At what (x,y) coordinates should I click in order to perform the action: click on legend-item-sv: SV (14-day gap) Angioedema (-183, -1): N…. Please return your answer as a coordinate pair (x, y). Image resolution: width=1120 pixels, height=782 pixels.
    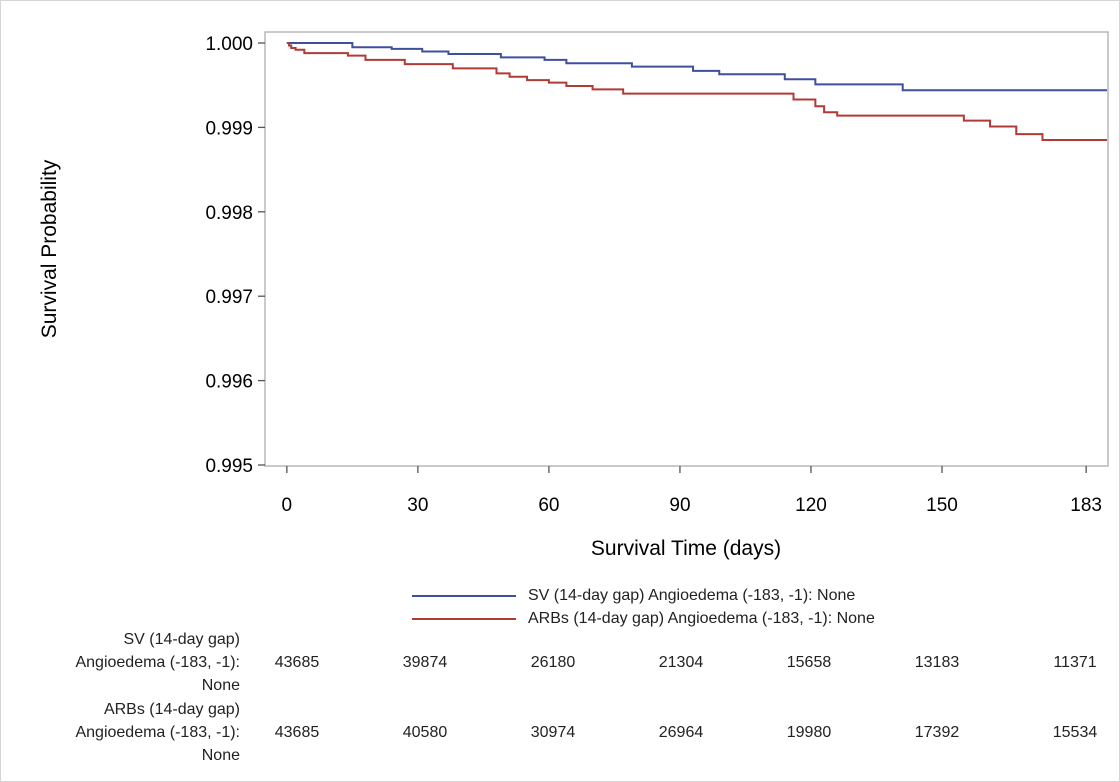
    Looking at the image, I should click on (643, 595).